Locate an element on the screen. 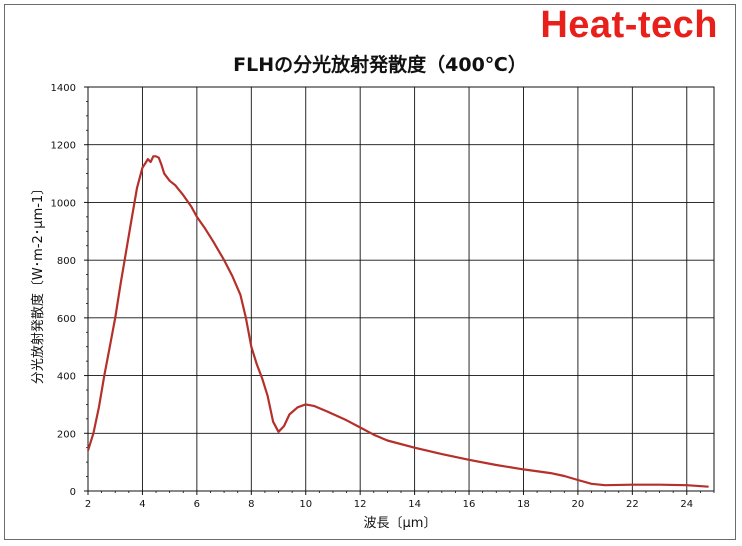  x-tick-label: 24 is located at coordinates (686, 504).